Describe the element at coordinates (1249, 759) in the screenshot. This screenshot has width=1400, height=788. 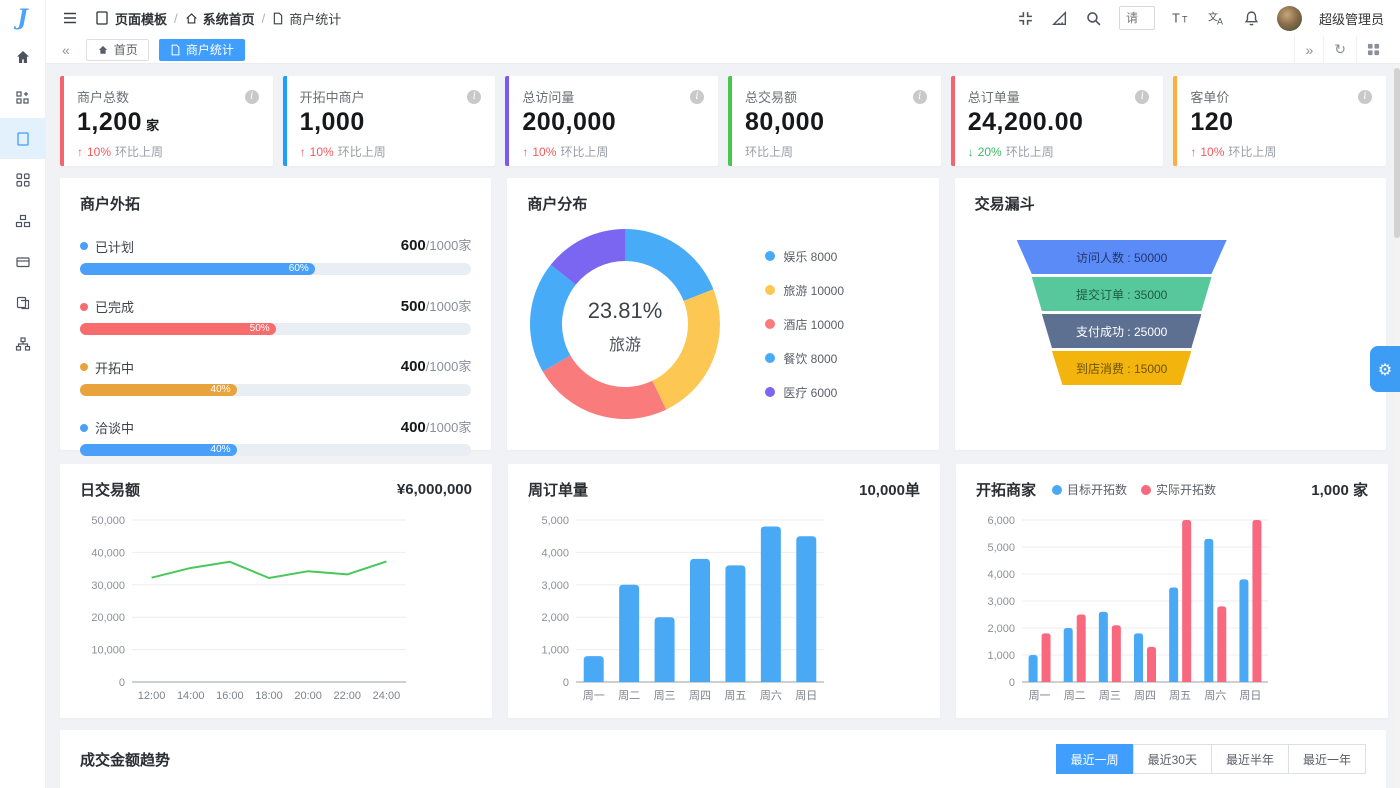
I see `range-button-最近半年: 最近半年` at that location.